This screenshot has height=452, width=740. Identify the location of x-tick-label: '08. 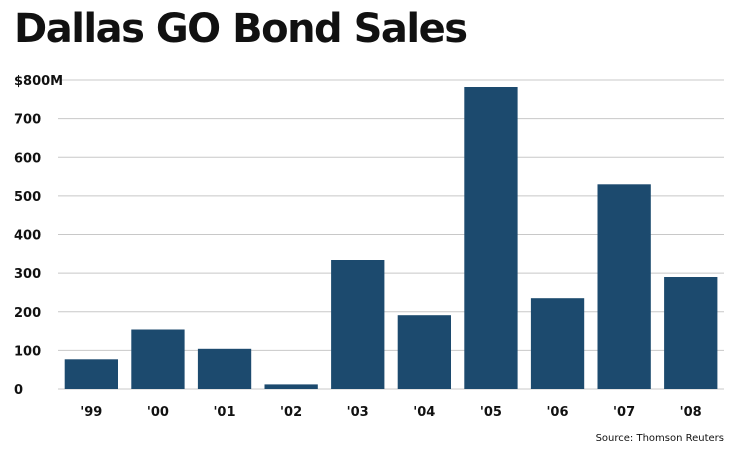
(691, 412).